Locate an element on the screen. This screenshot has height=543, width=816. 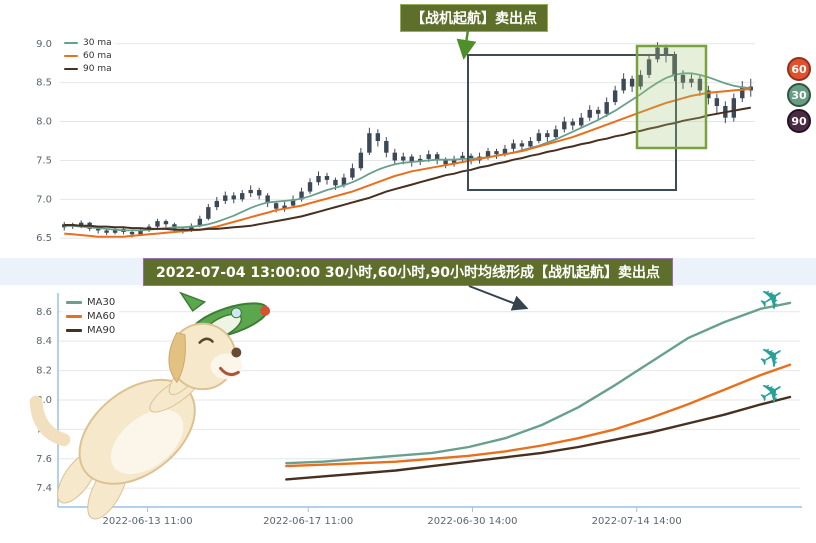
y-axis-tick-label: 8.6 is located at coordinates (44, 312).